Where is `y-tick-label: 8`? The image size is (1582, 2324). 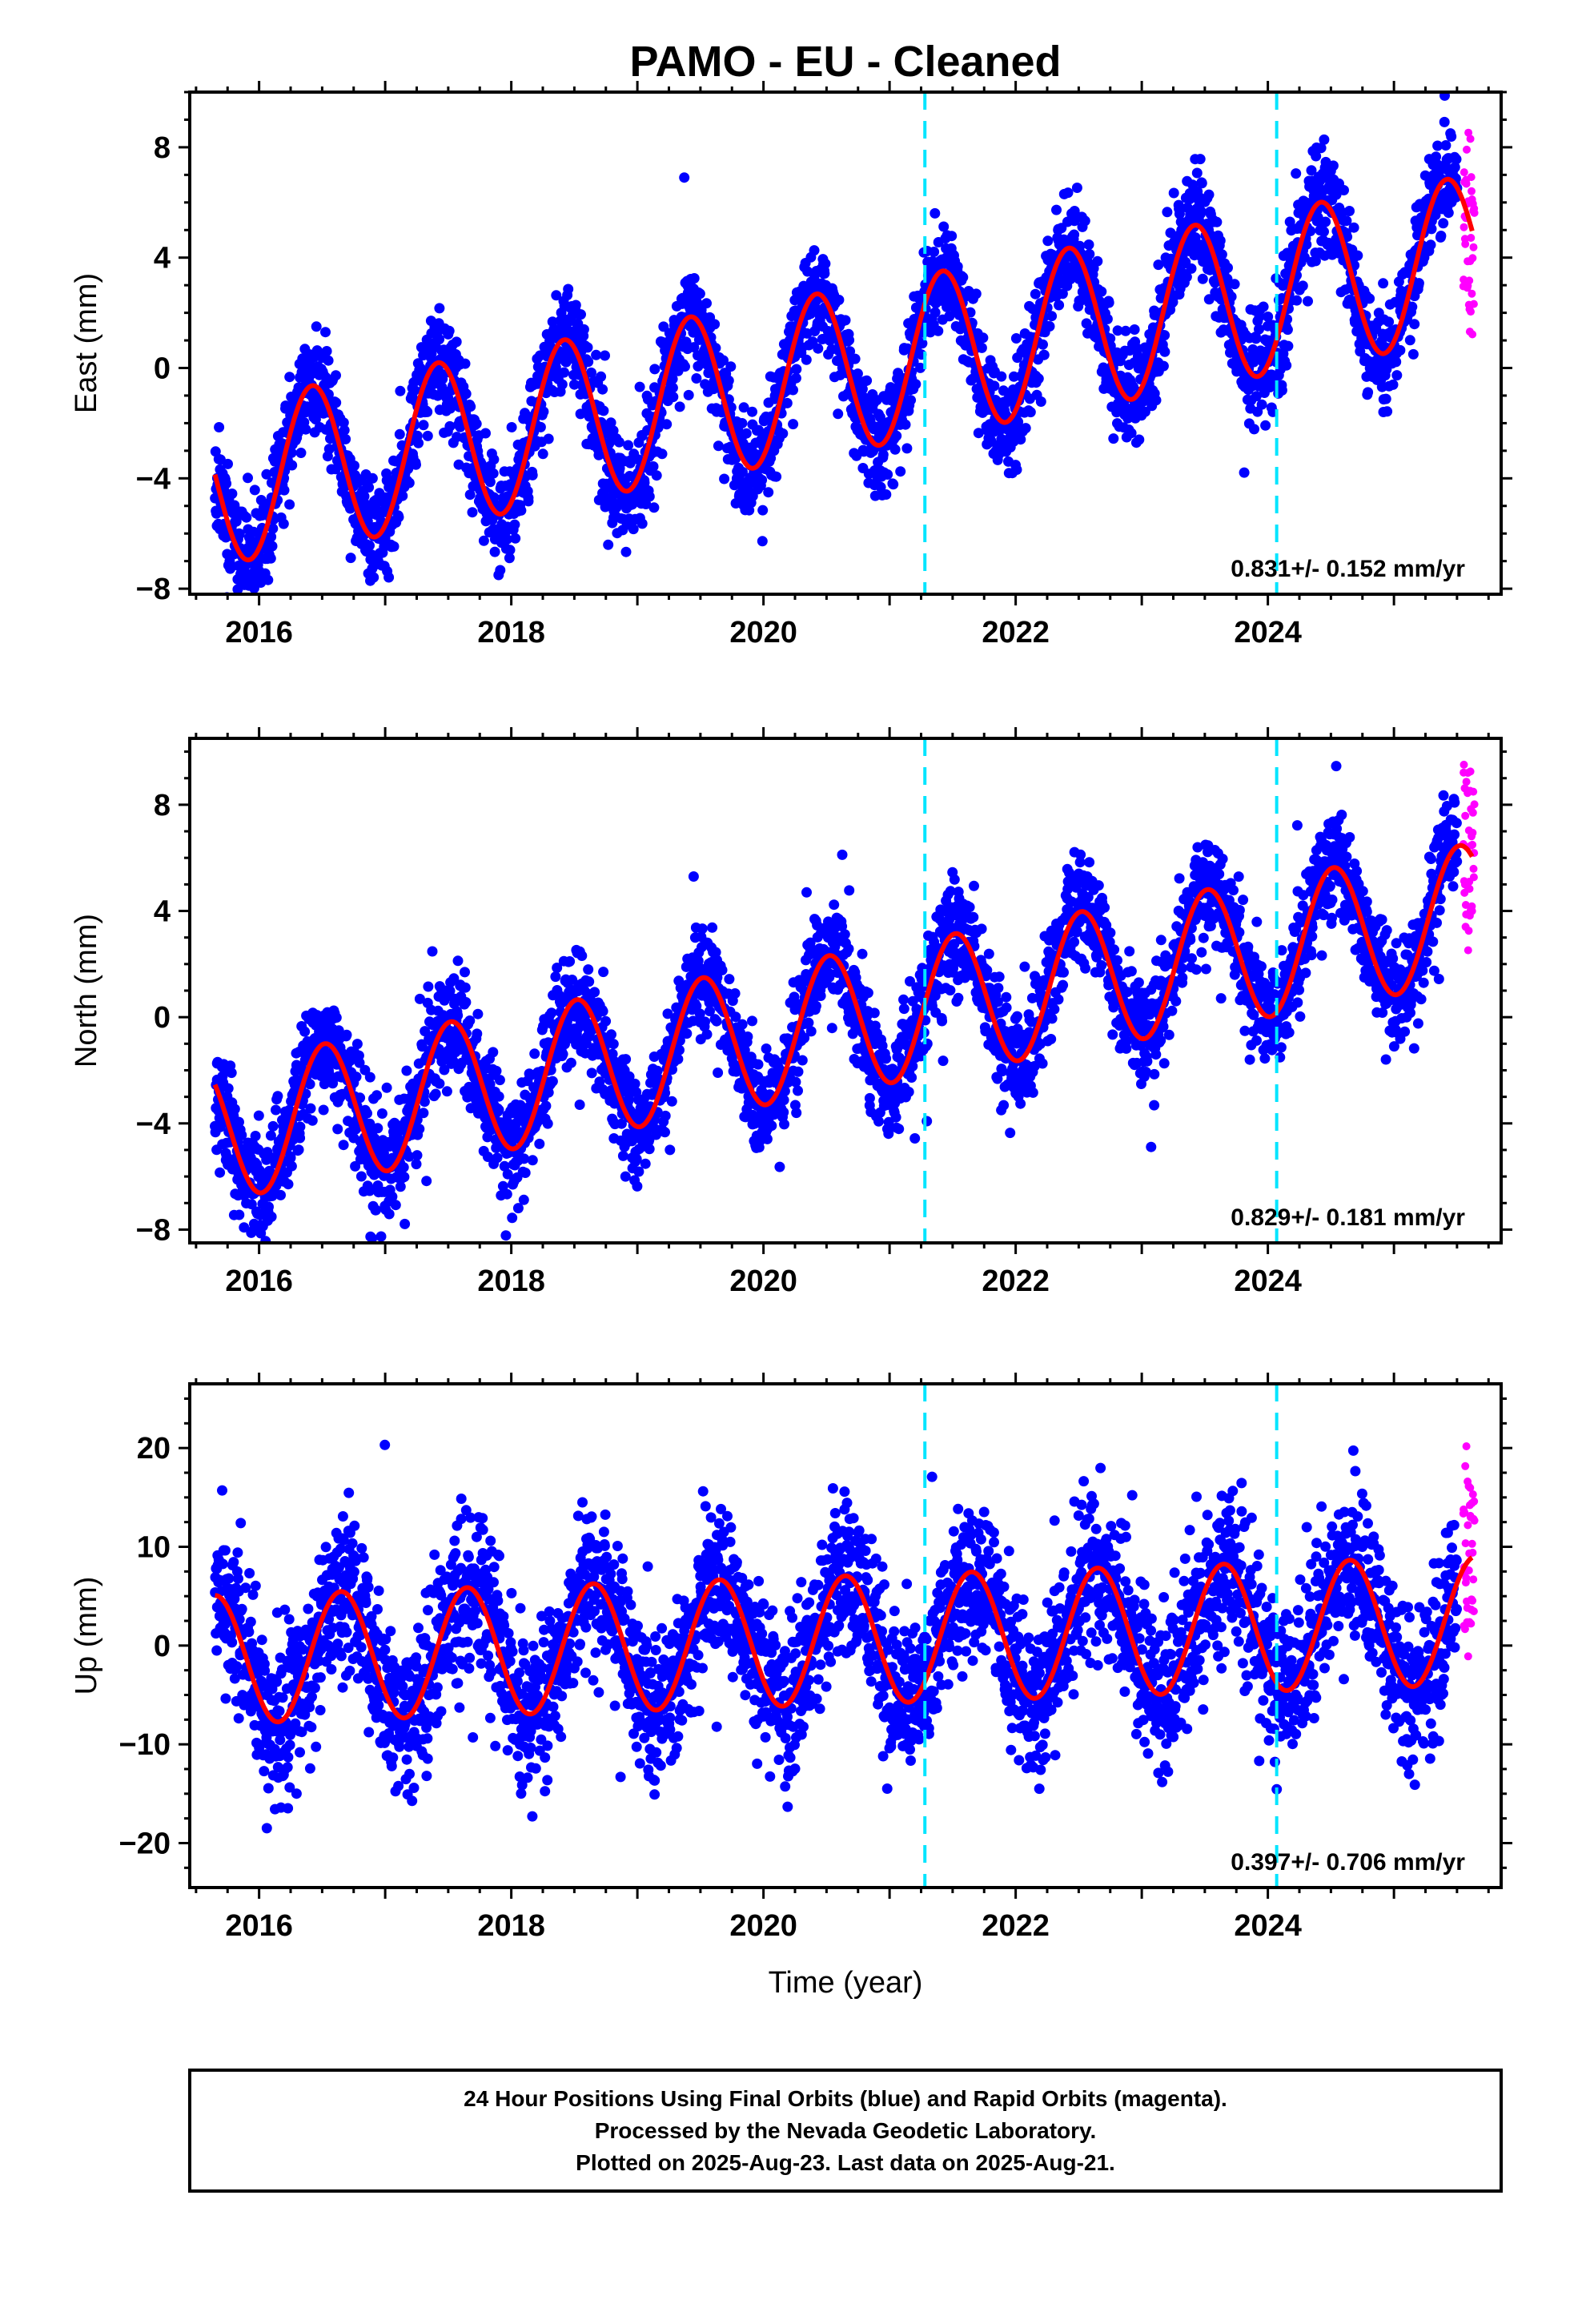
y-tick-label: 8 is located at coordinates (162, 148).